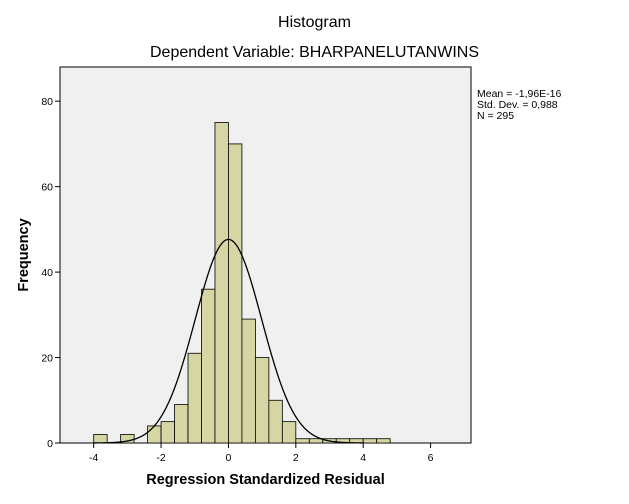 This screenshot has width=629, height=504. I want to click on x-tick-label-4: 4, so click(363, 458).